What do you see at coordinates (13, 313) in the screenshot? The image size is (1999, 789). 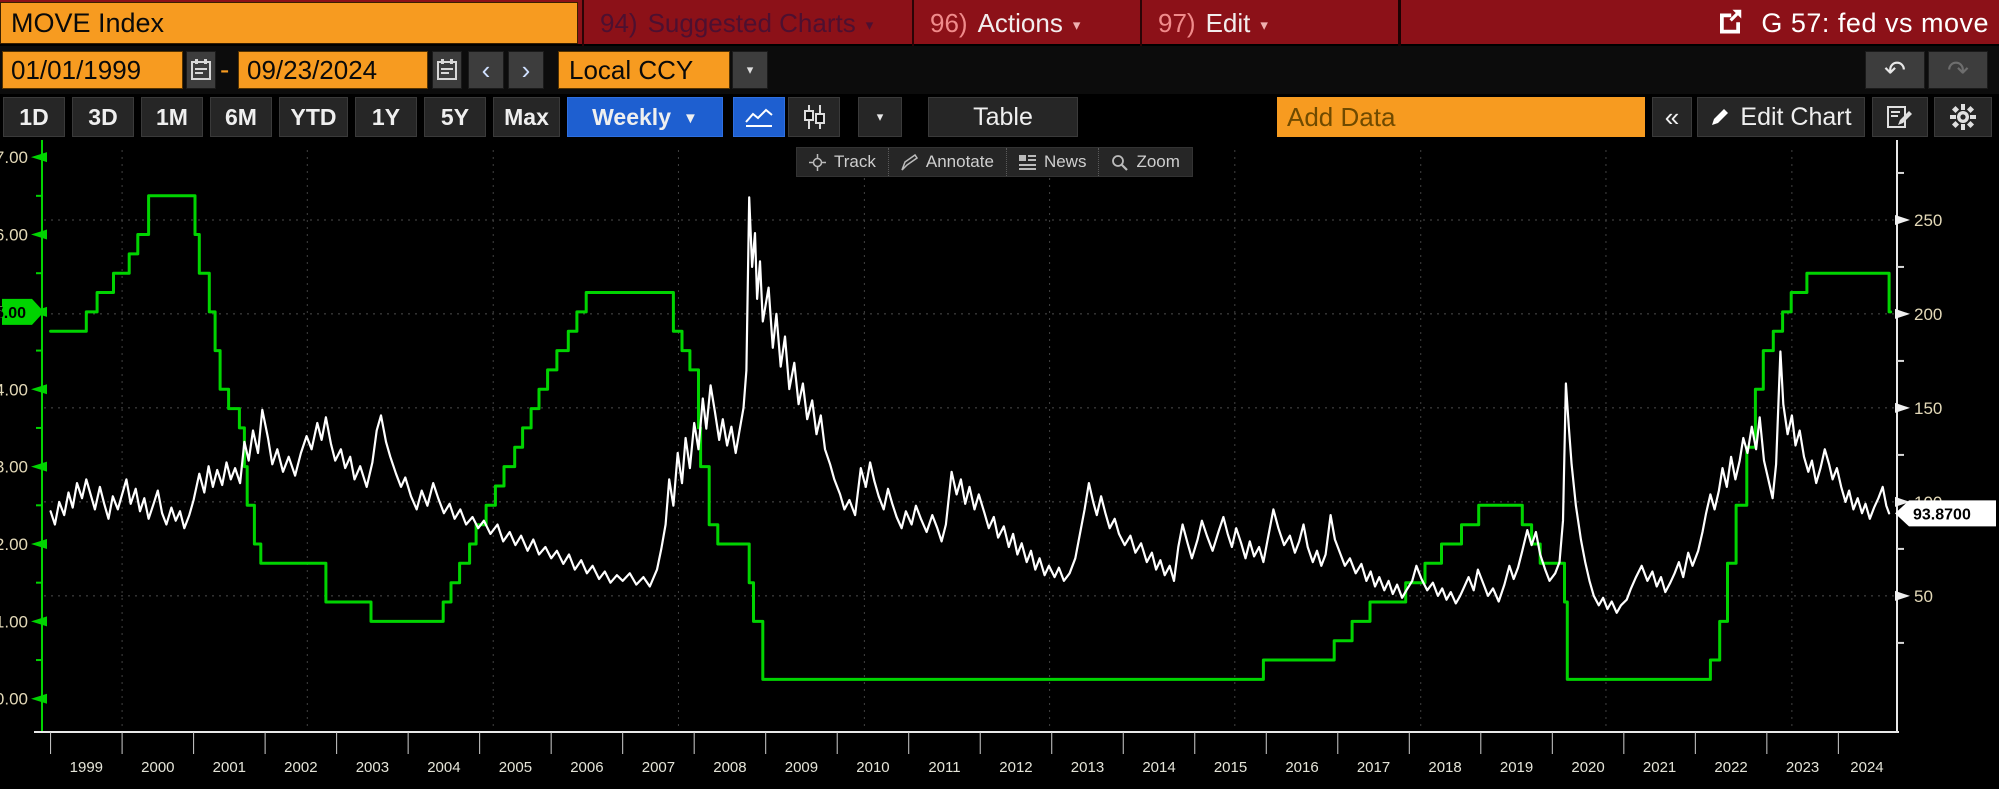 I see `svg-text: 5.00` at bounding box center [13, 313].